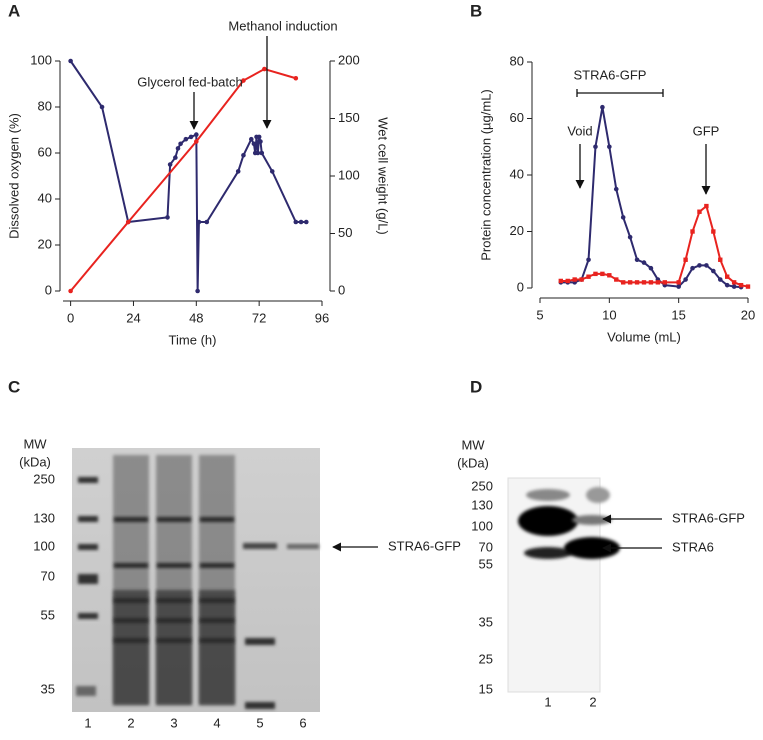 The height and width of the screenshot is (740, 763). Describe the element at coordinates (87, 722) in the screenshot. I see `lane-label: 1` at that location.